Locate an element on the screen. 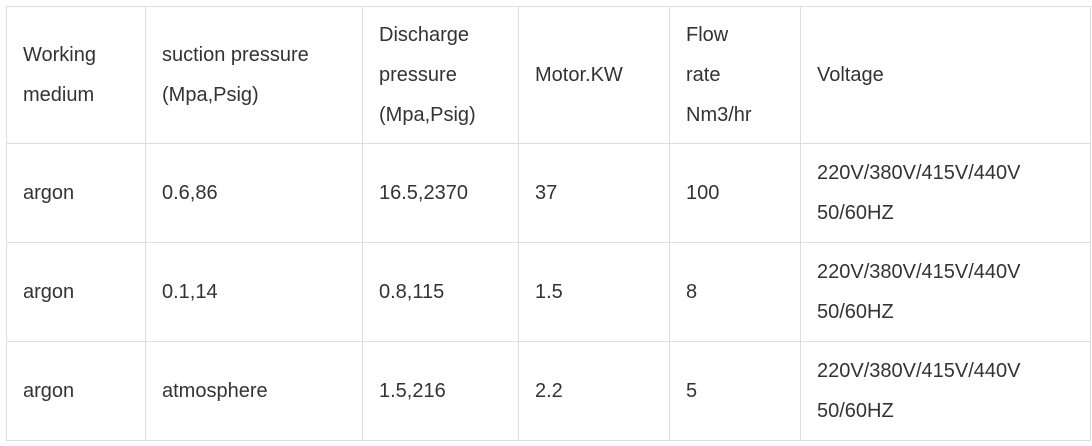 This screenshot has height=446, width=1092. table-cell: 0.6,86 is located at coordinates (254, 193).